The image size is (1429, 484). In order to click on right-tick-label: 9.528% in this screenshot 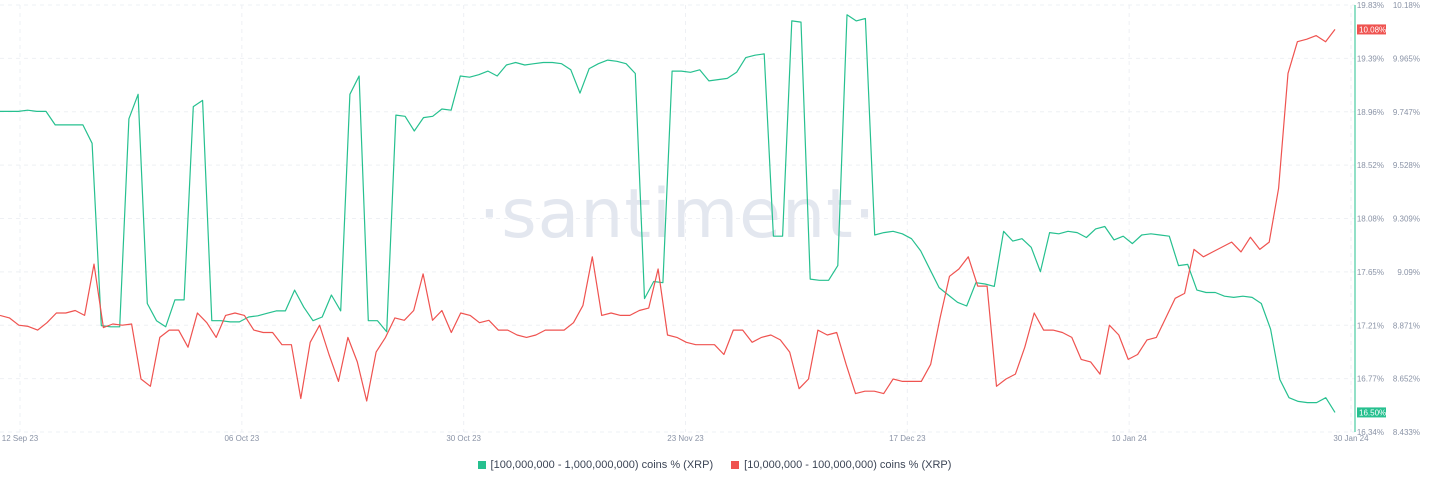, I will do `click(1406, 165)`.